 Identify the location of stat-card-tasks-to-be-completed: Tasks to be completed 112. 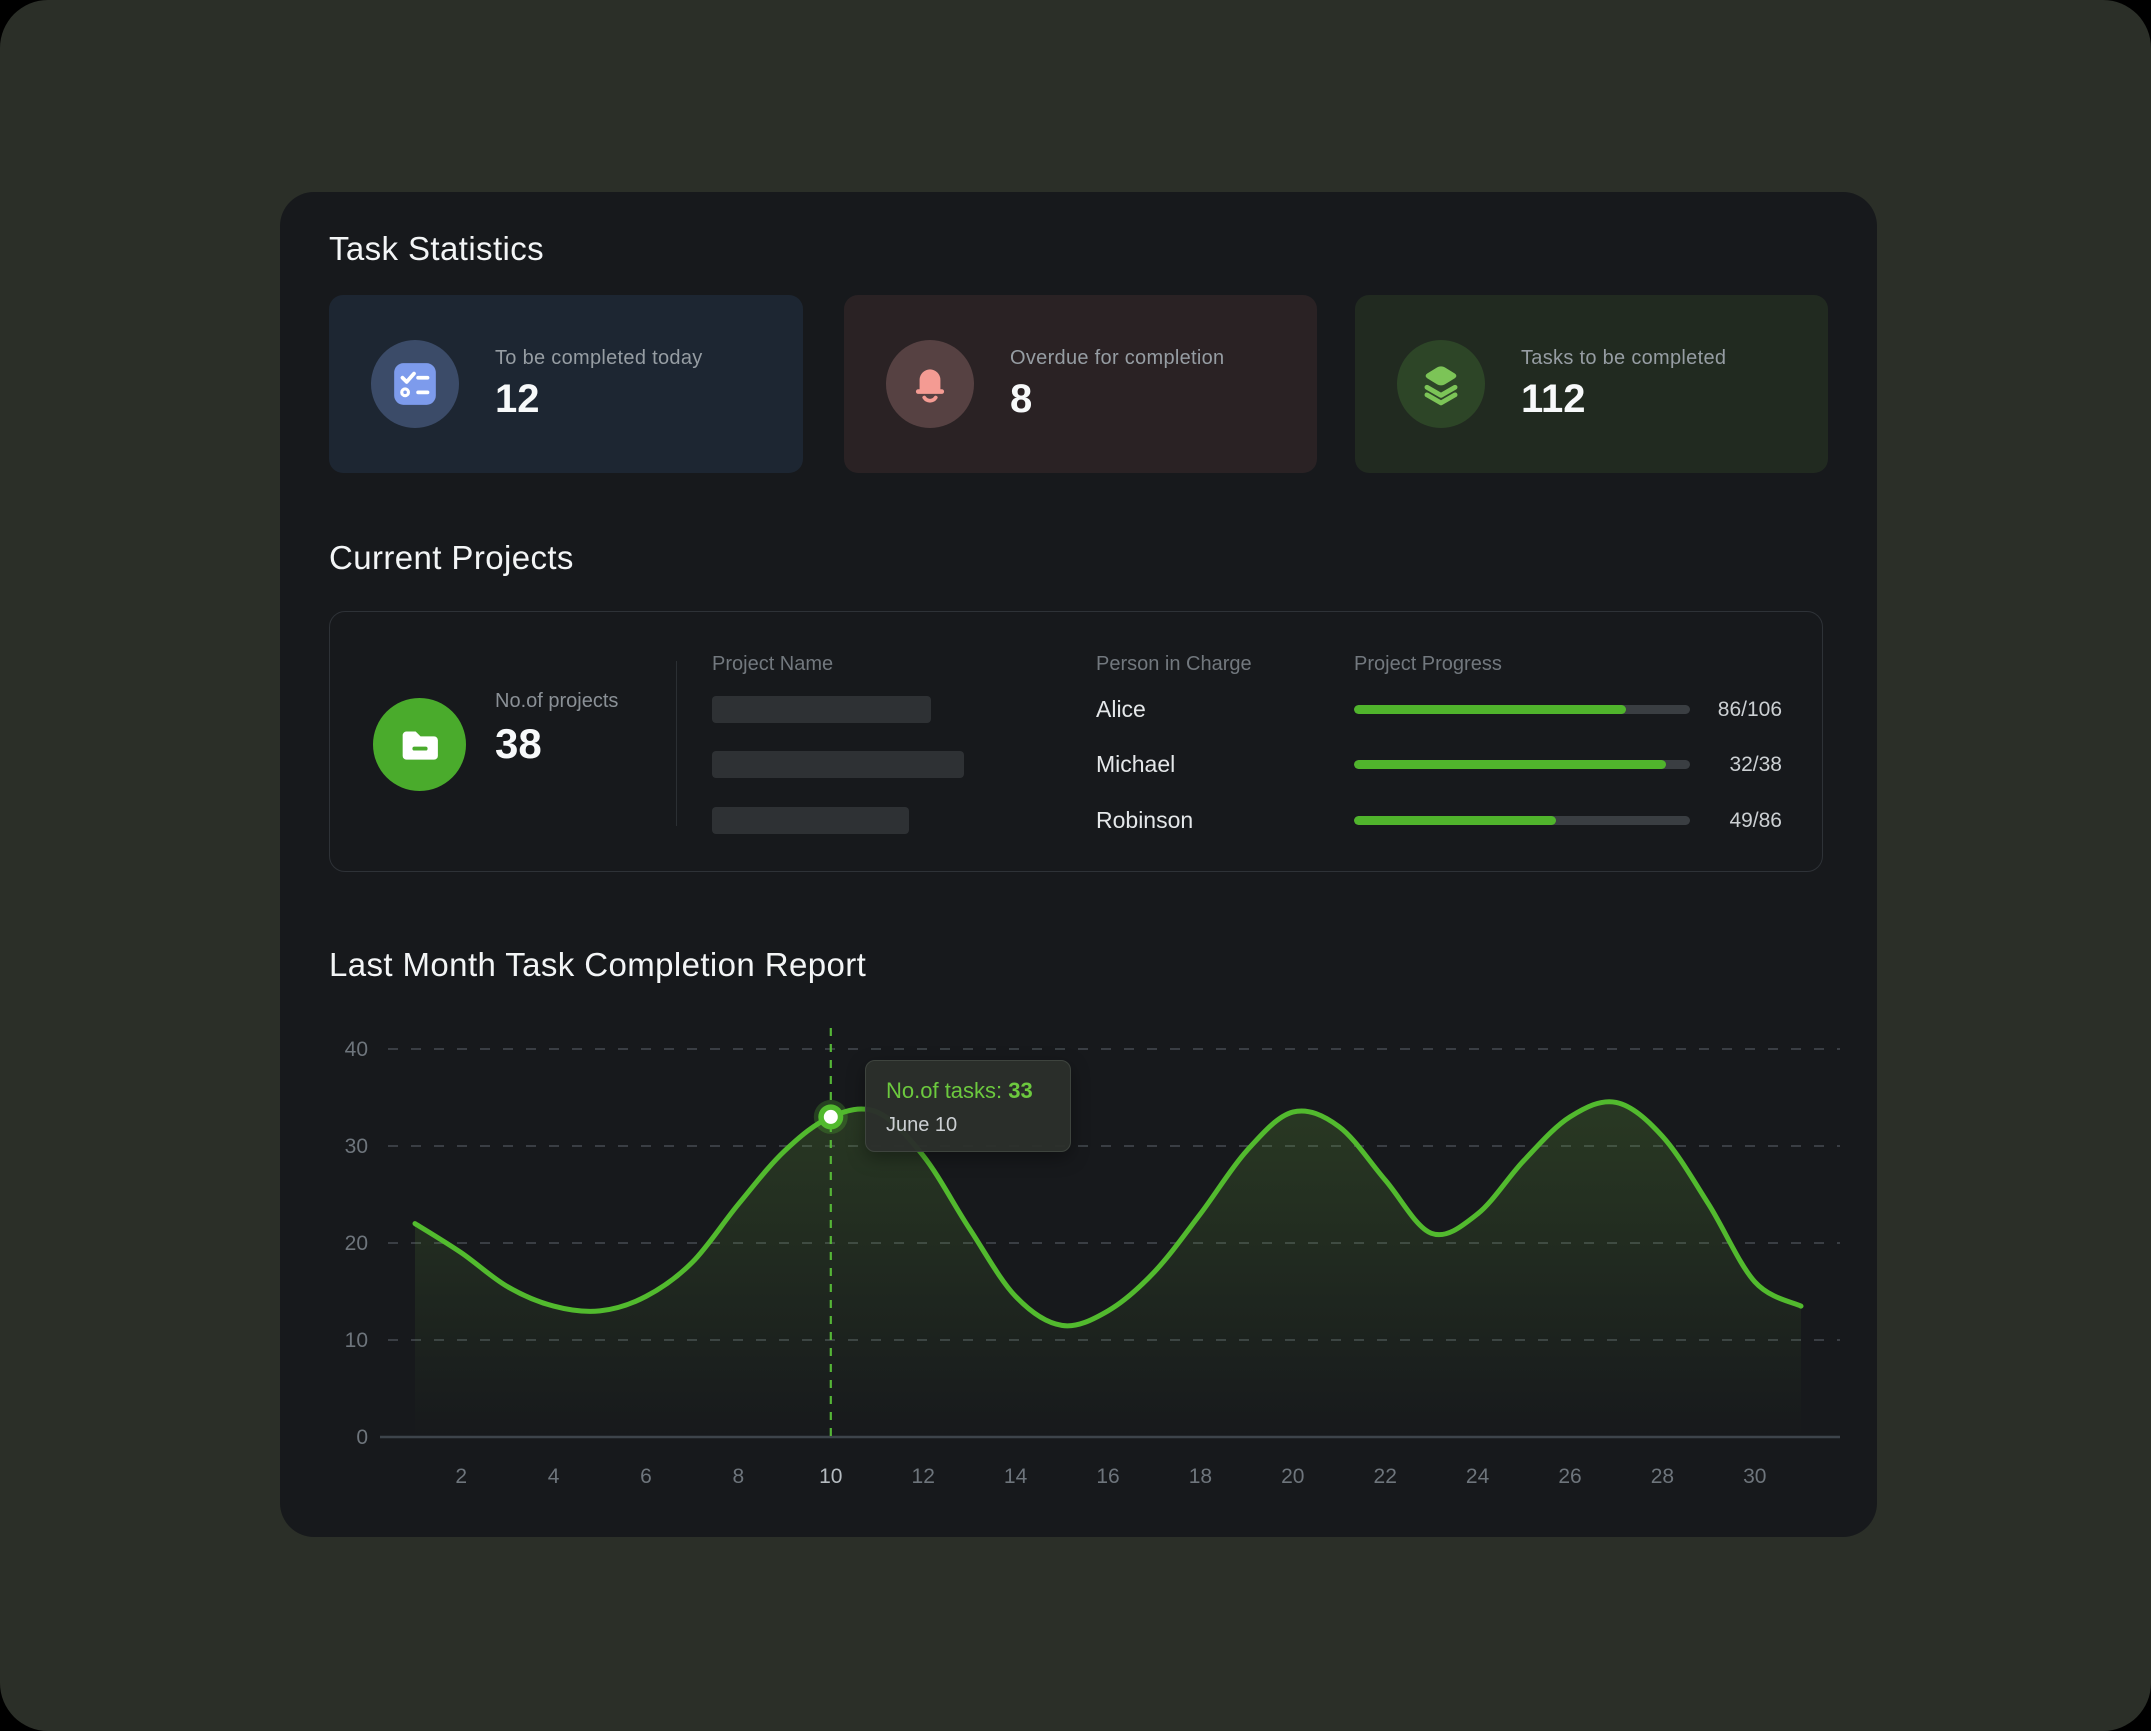
(1591, 384).